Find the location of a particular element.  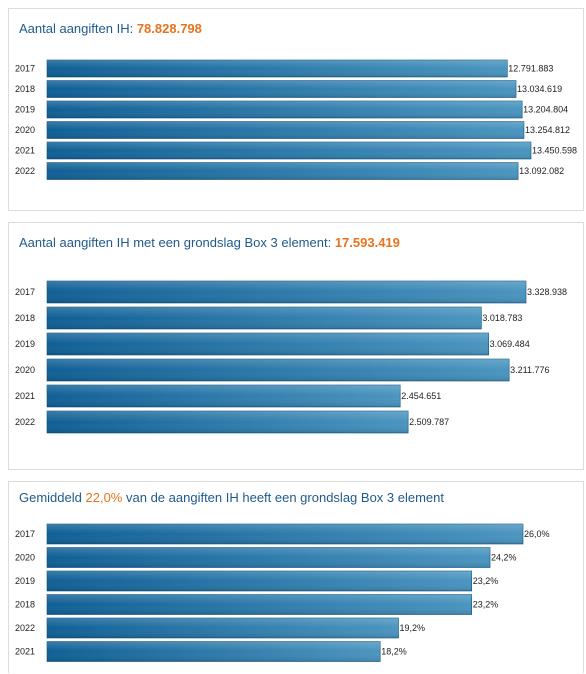

chart-title-text: Aantal aangiften IH: is located at coordinates (76, 28).